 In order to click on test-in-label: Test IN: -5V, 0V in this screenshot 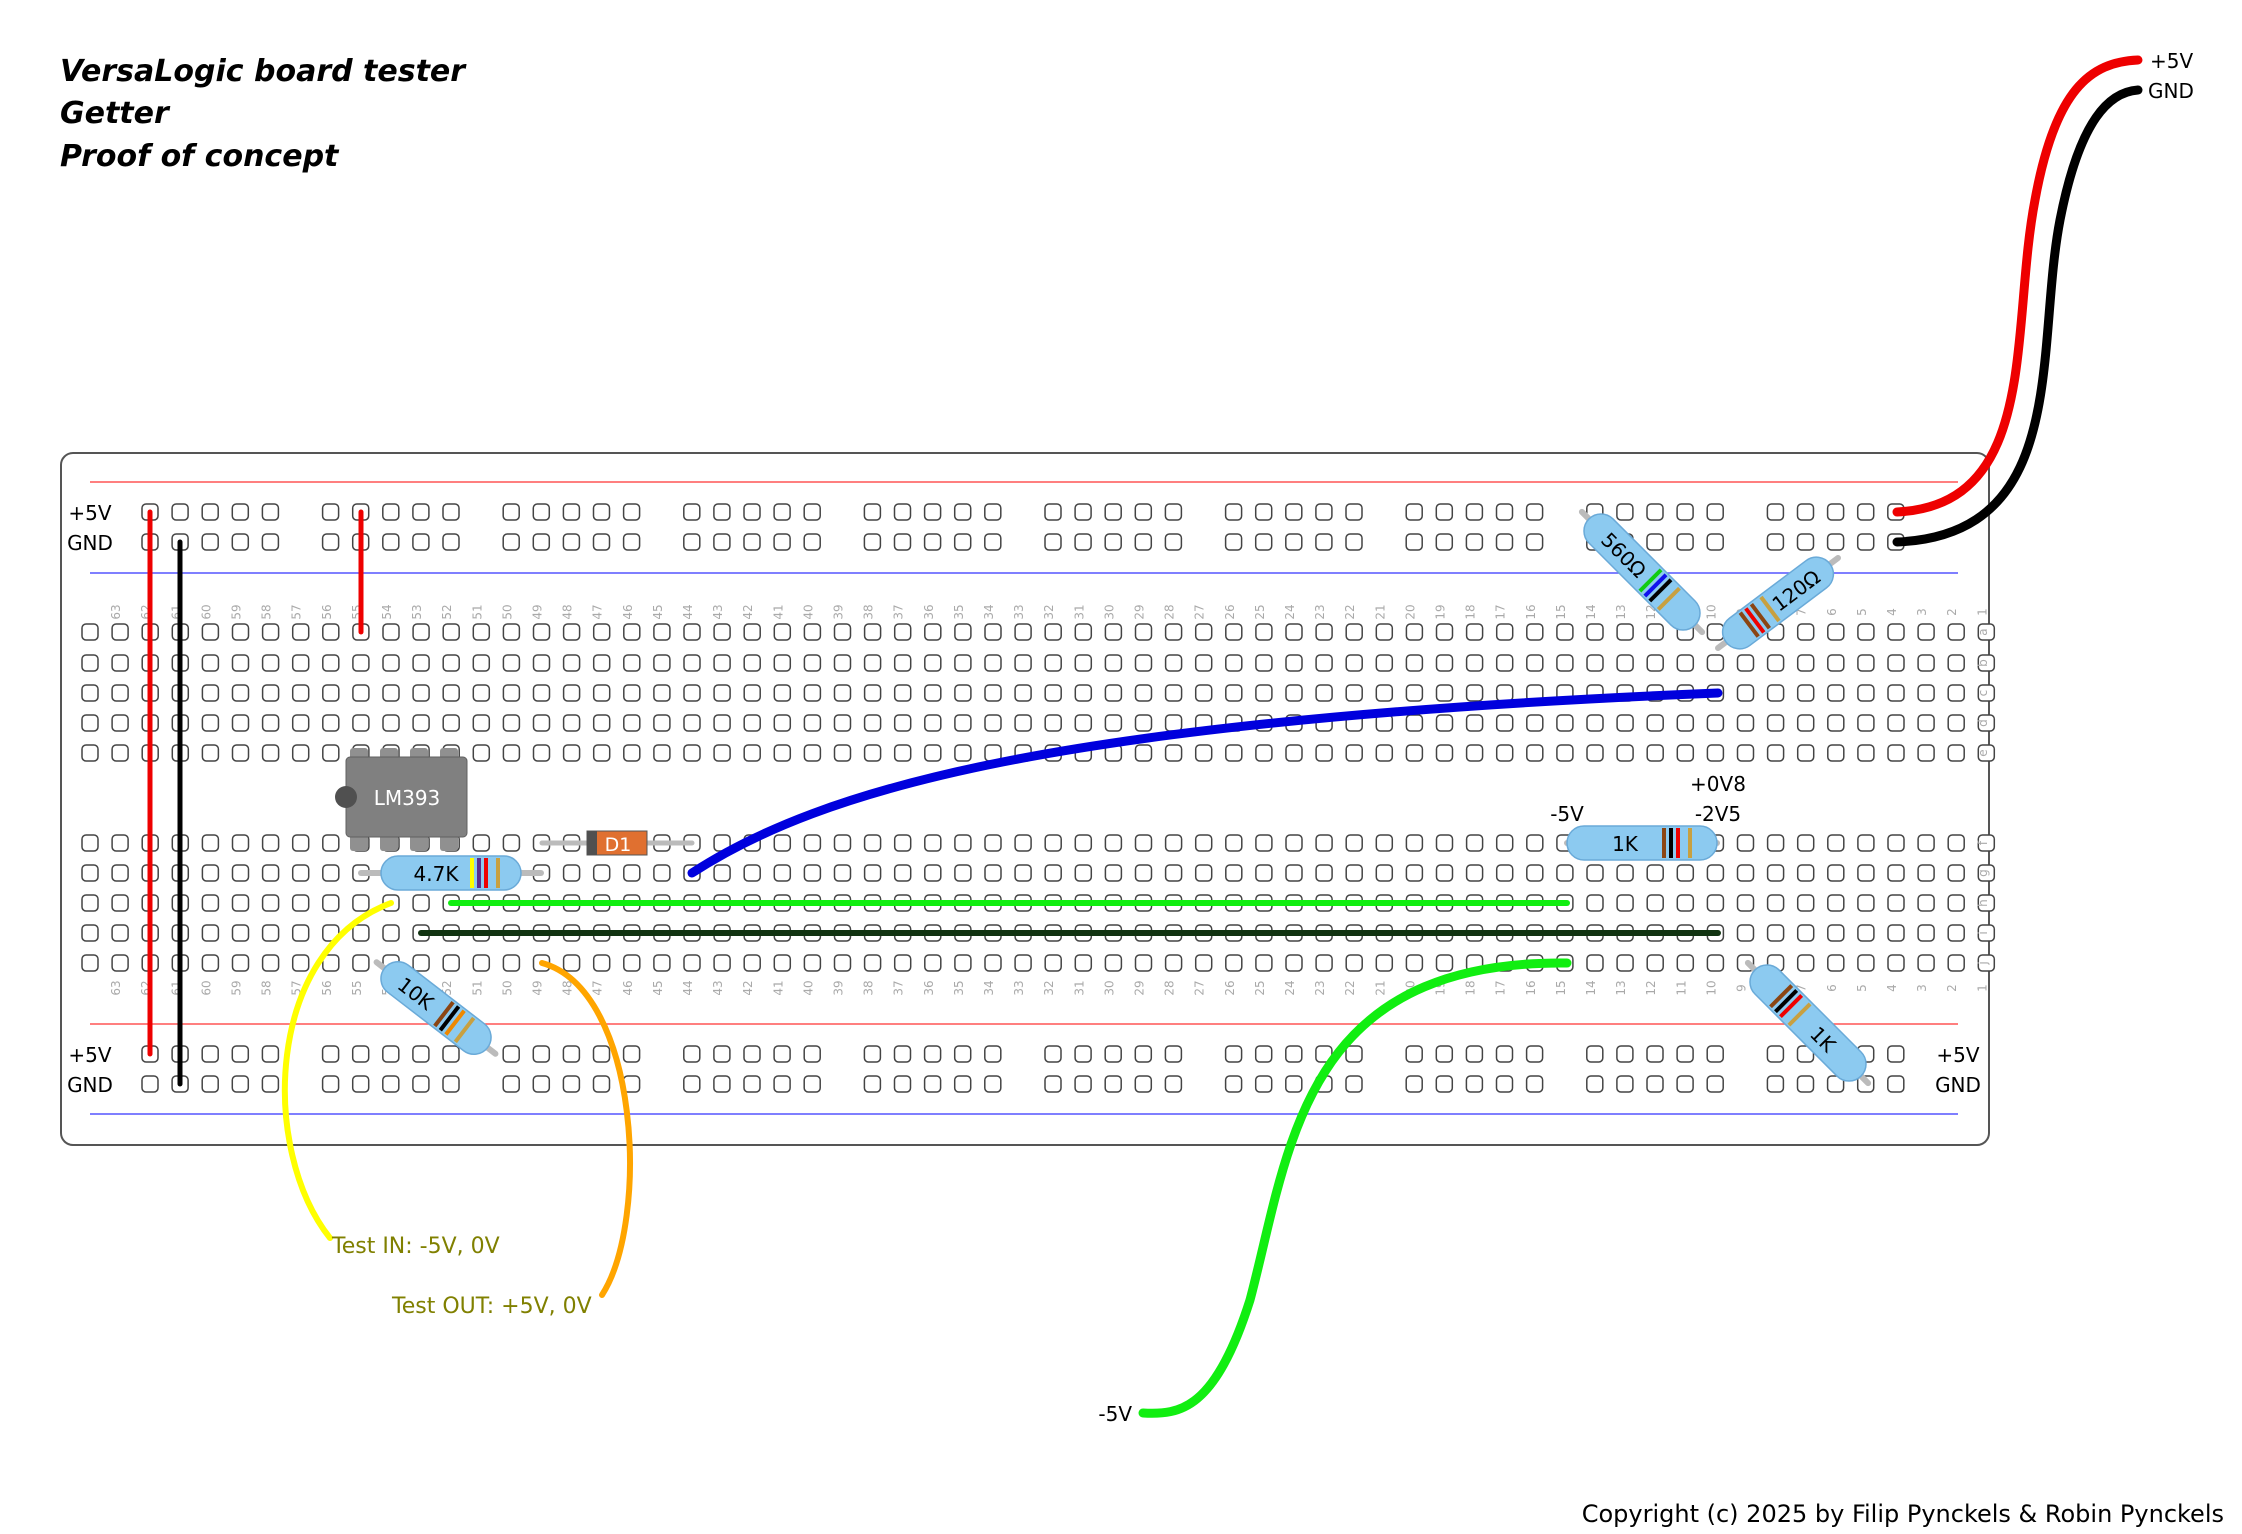, I will do `click(415, 1246)`.